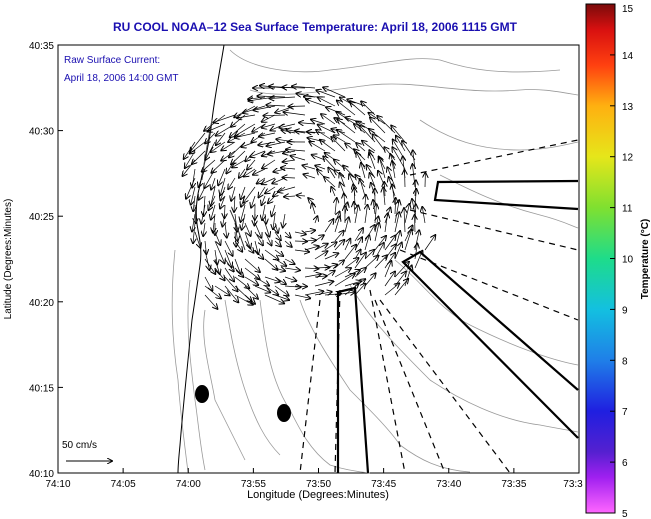  I want to click on colorbar-label: Temperature (°C), so click(645, 259).